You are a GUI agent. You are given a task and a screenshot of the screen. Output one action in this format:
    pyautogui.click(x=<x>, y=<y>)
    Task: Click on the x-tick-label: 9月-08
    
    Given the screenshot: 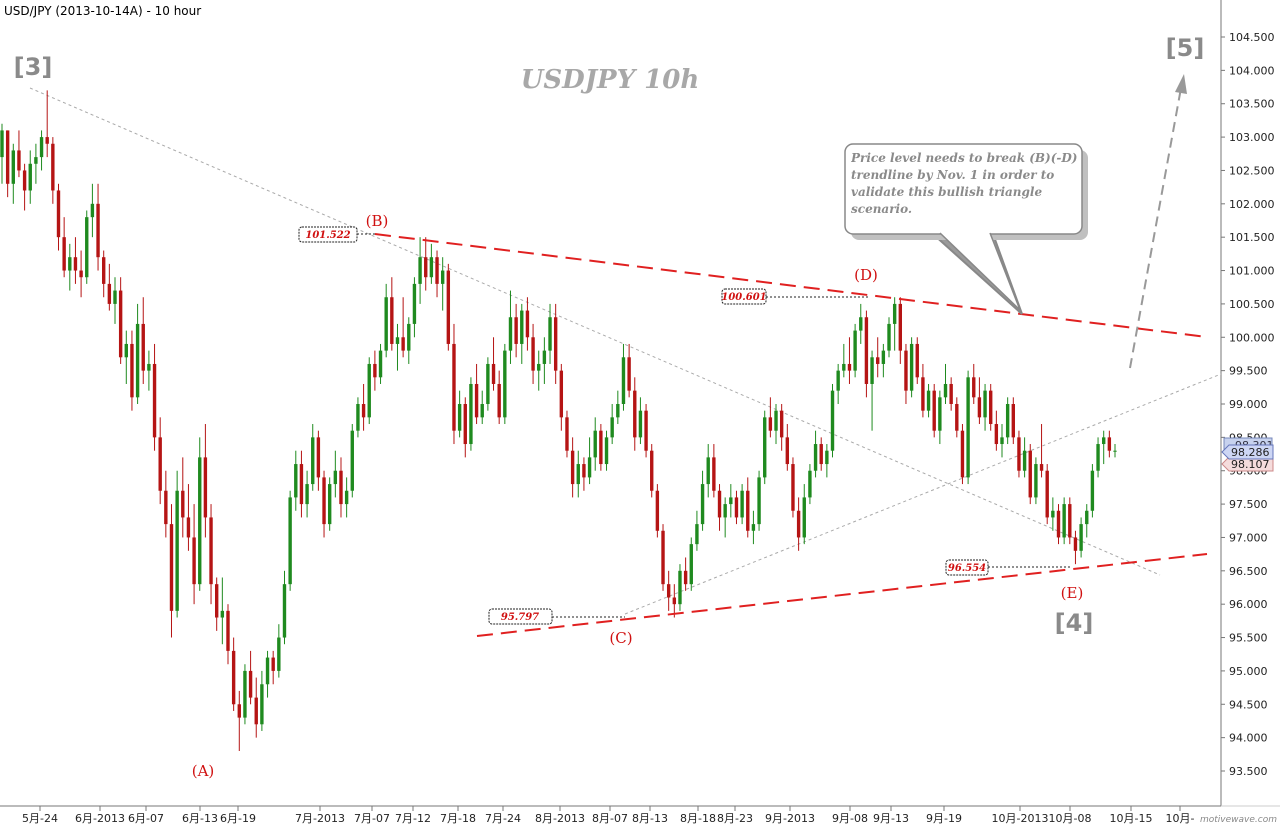 What is the action you would take?
    pyautogui.click(x=850, y=818)
    